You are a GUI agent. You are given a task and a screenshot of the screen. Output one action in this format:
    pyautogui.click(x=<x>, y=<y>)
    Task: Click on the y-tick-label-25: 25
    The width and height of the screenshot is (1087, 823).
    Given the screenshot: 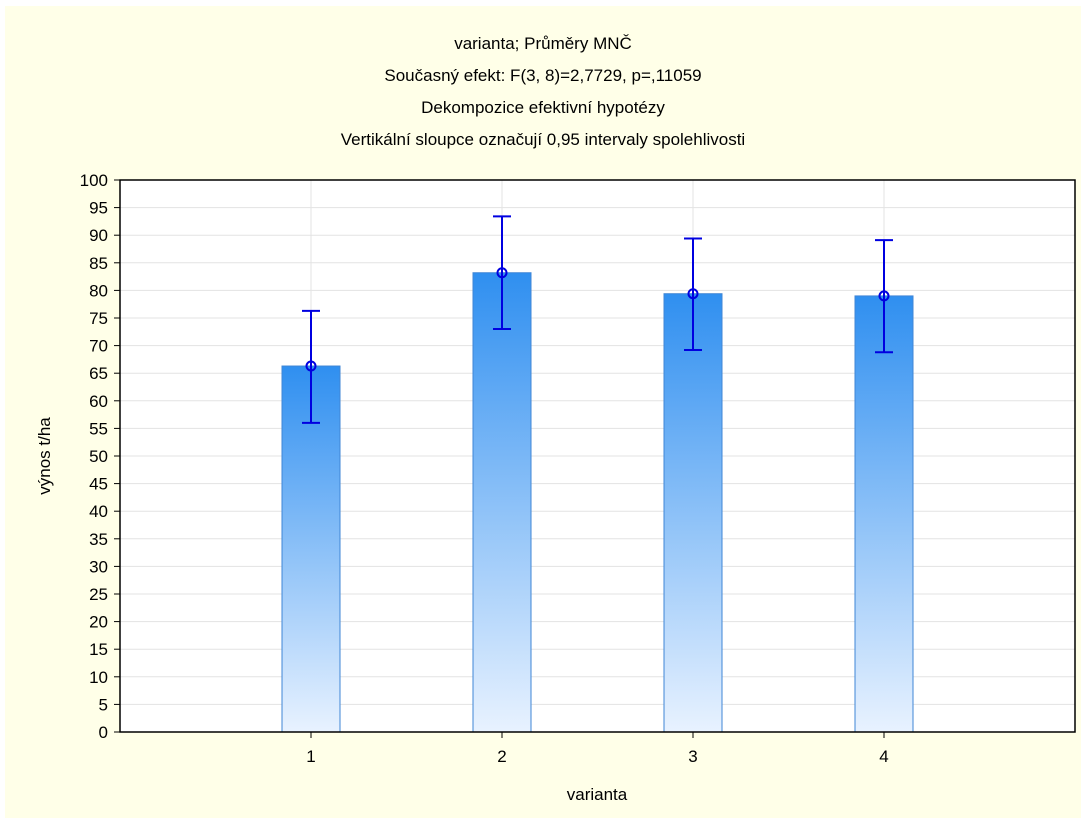 What is the action you would take?
    pyautogui.click(x=98, y=594)
    